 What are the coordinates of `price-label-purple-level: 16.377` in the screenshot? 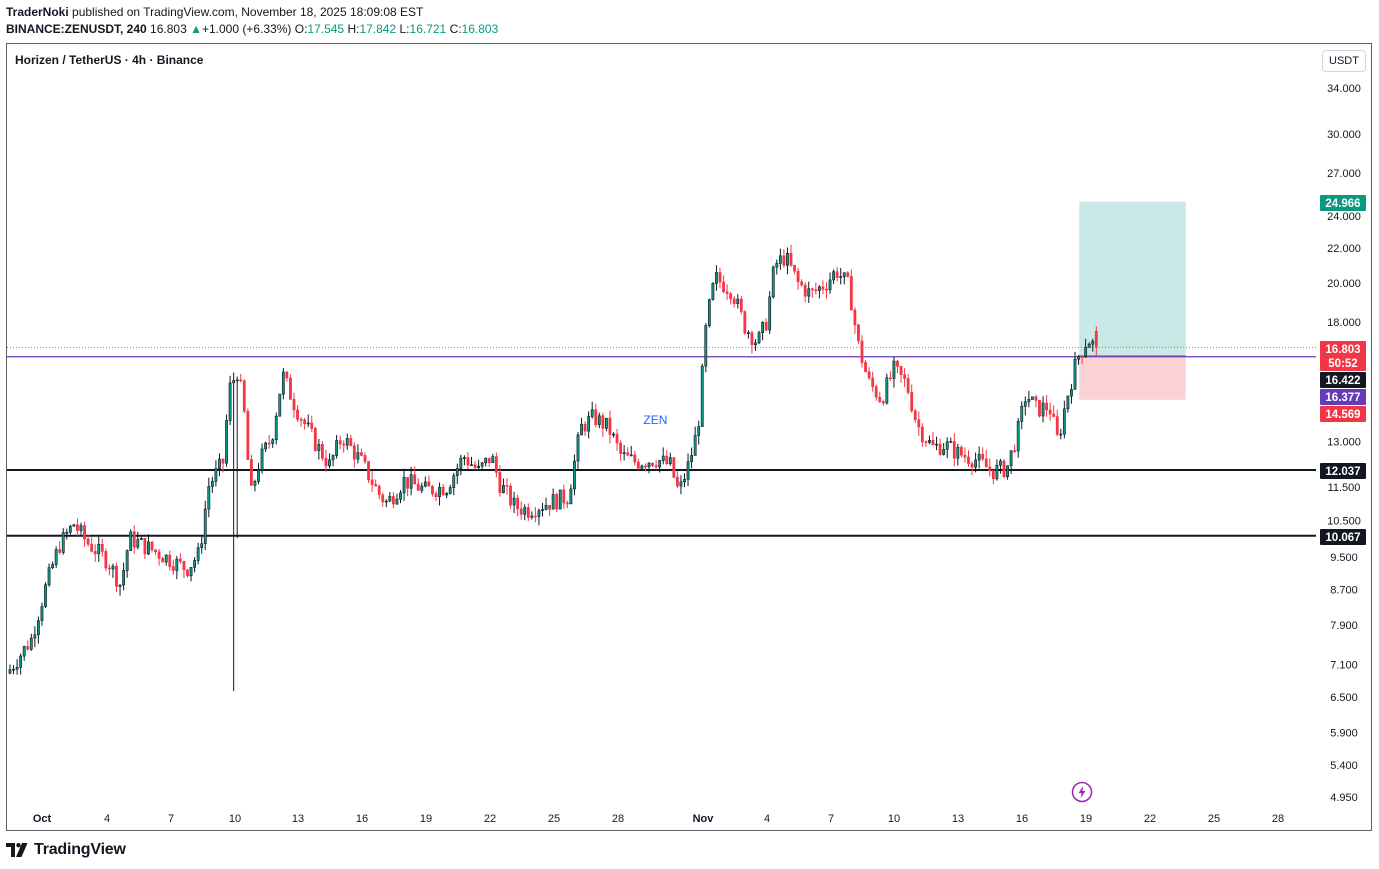 It's located at (1343, 397).